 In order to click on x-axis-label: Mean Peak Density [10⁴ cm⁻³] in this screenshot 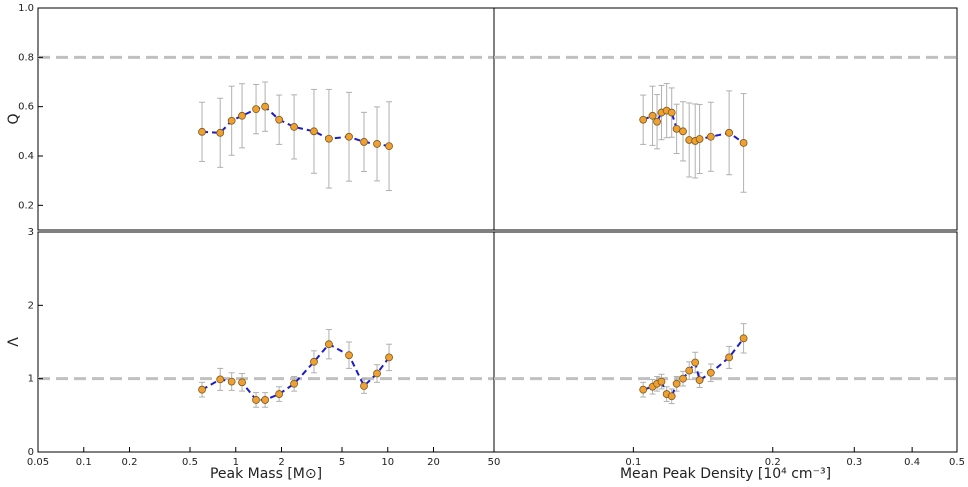, I will do `click(725, 474)`.